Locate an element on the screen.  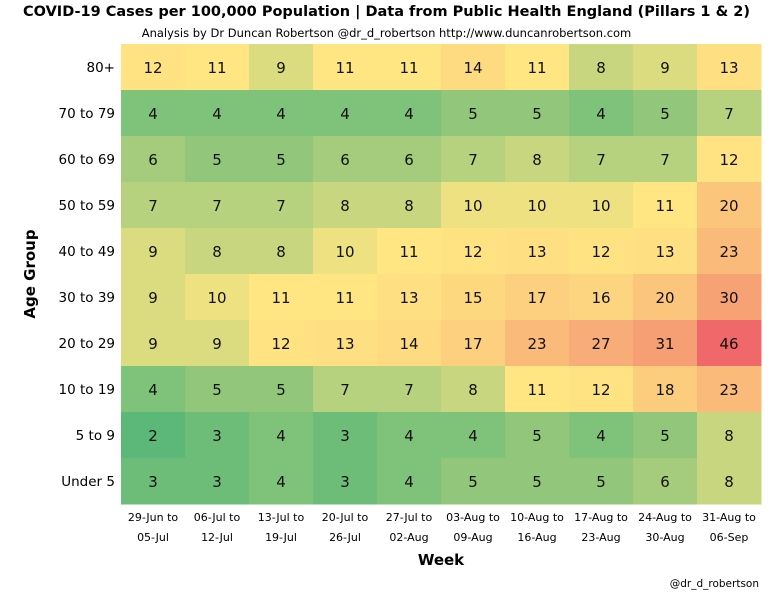
cell-value-label: 18 is located at coordinates (664, 390).